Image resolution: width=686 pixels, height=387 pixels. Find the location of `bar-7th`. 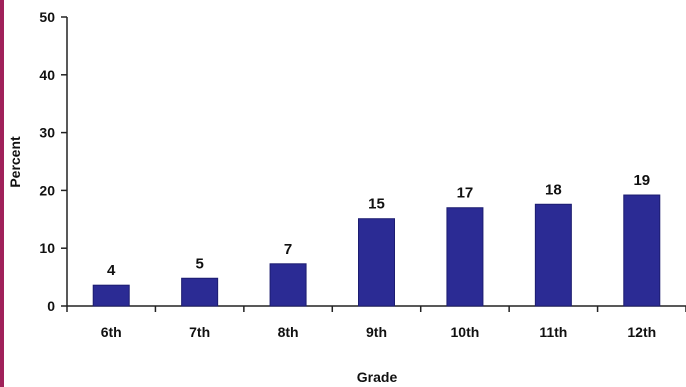

bar-7th is located at coordinates (200, 292).